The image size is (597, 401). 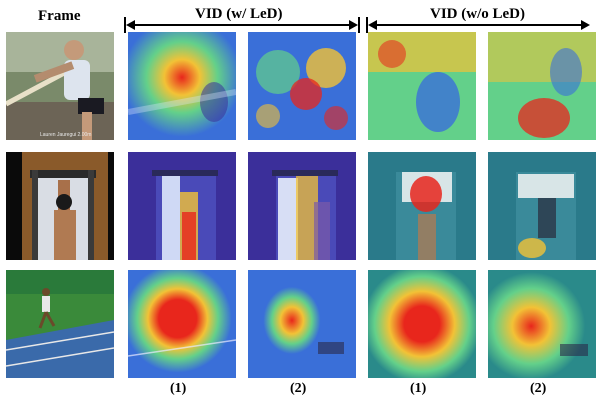 I want to click on column-label-with-led-2: (2), so click(x=298, y=388).